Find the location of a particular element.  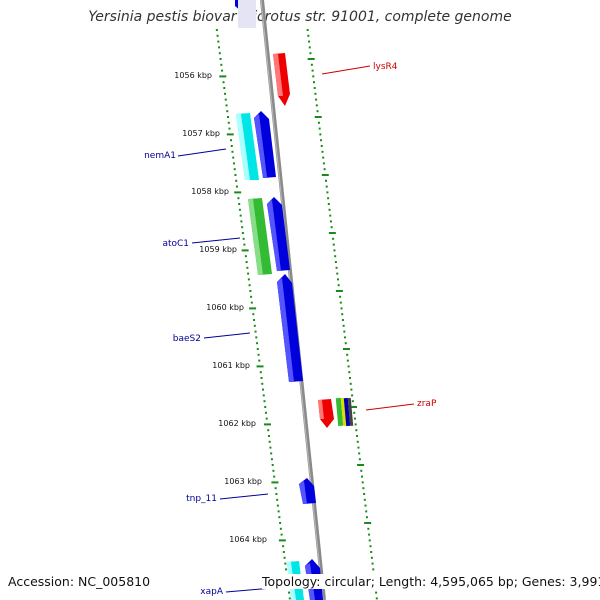

gene-zraP-neighbor-blue is located at coordinates (347, 412).